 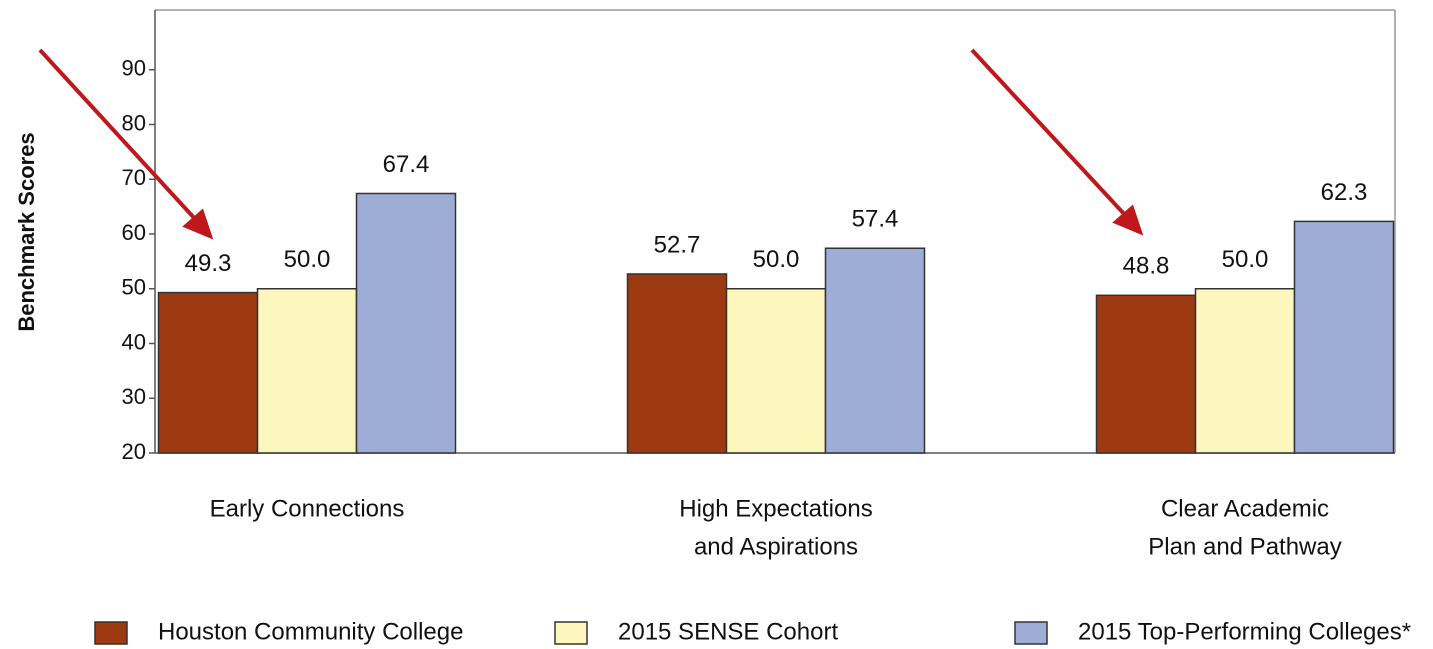 What do you see at coordinates (406, 164) in the screenshot?
I see `value-label: 67.4` at bounding box center [406, 164].